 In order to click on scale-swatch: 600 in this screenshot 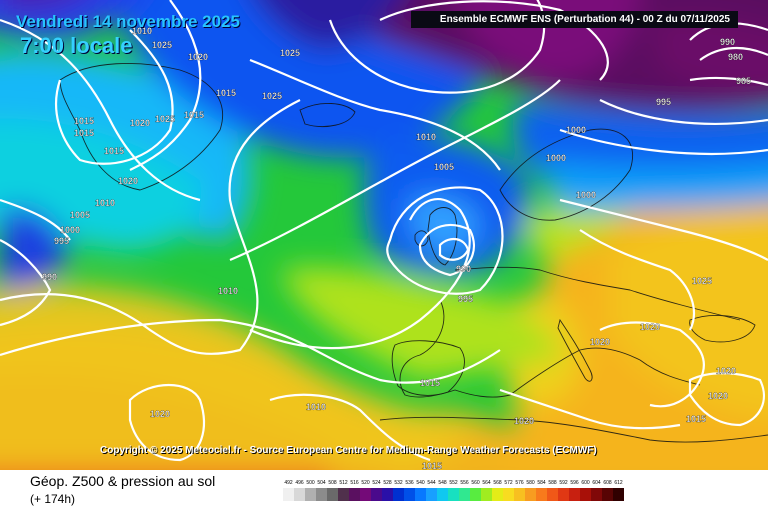, I will do `click(585, 489)`.